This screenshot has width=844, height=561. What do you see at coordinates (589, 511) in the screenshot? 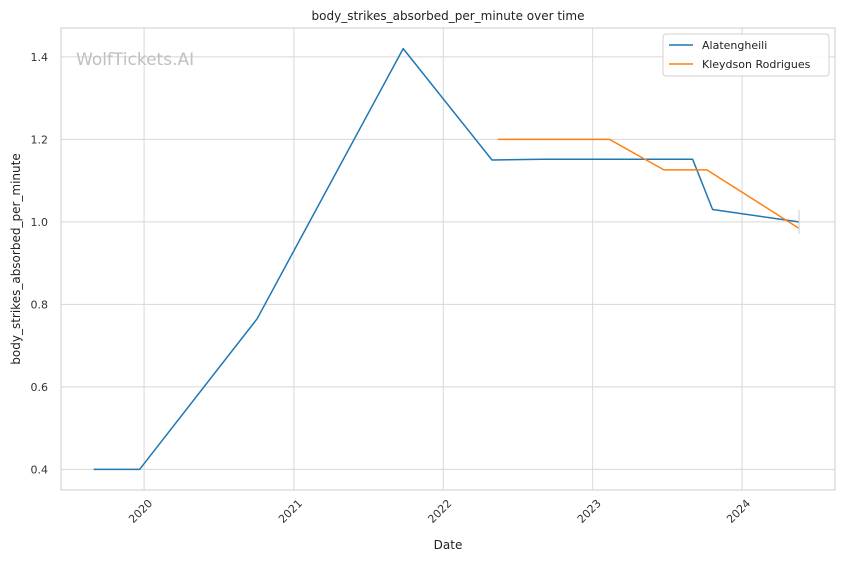
I see `x-tick-label: 2023` at bounding box center [589, 511].